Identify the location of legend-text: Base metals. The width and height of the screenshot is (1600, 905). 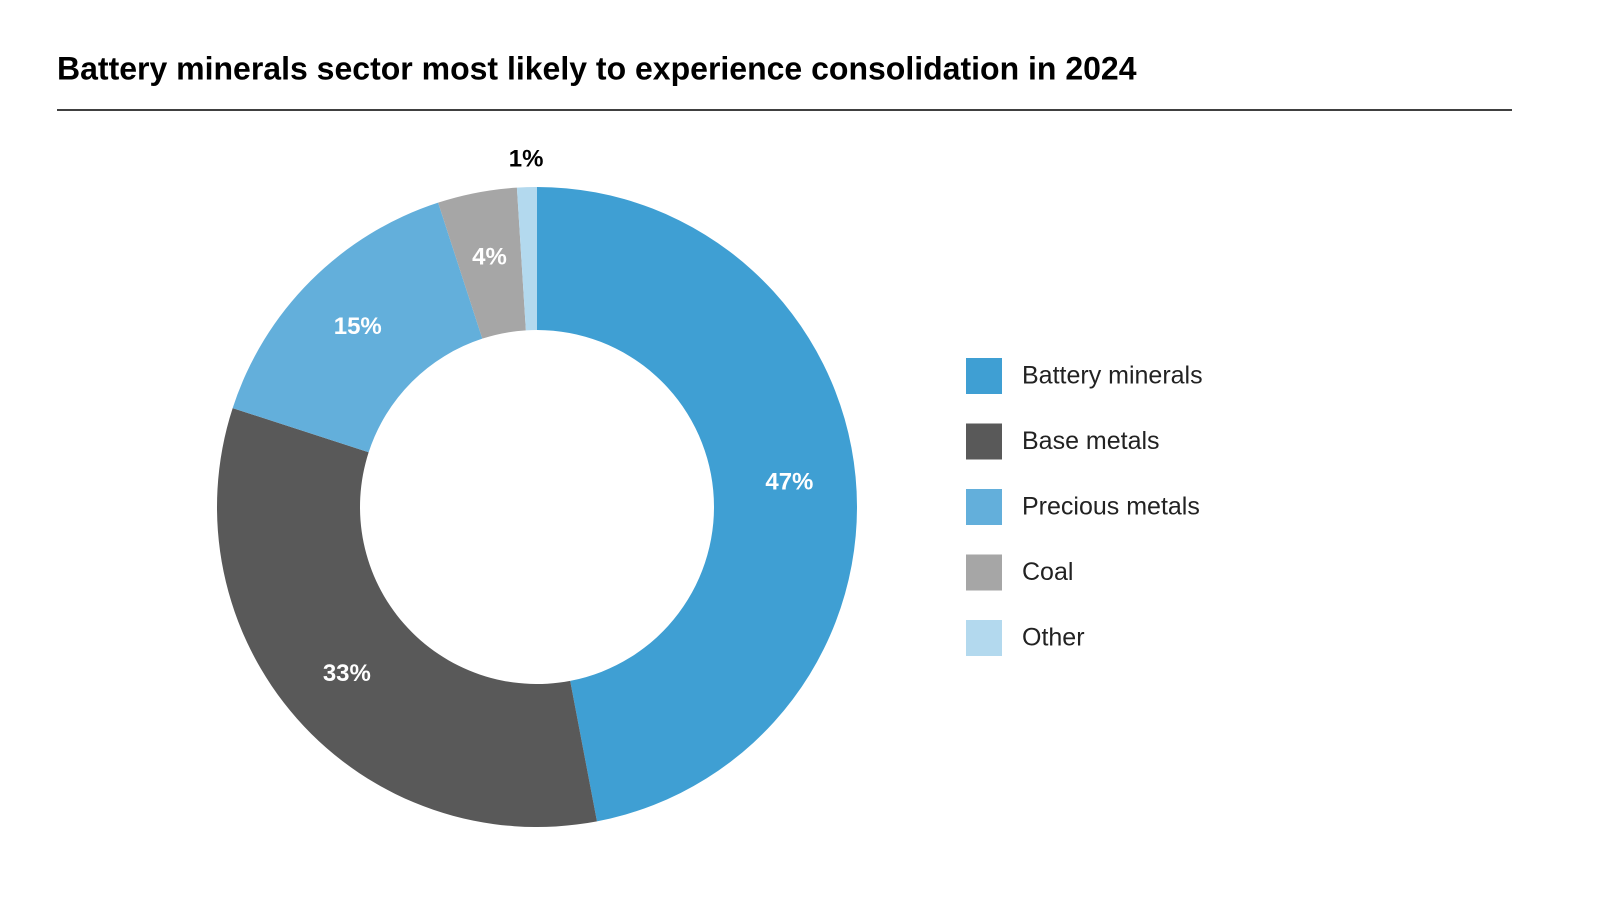
(1091, 441).